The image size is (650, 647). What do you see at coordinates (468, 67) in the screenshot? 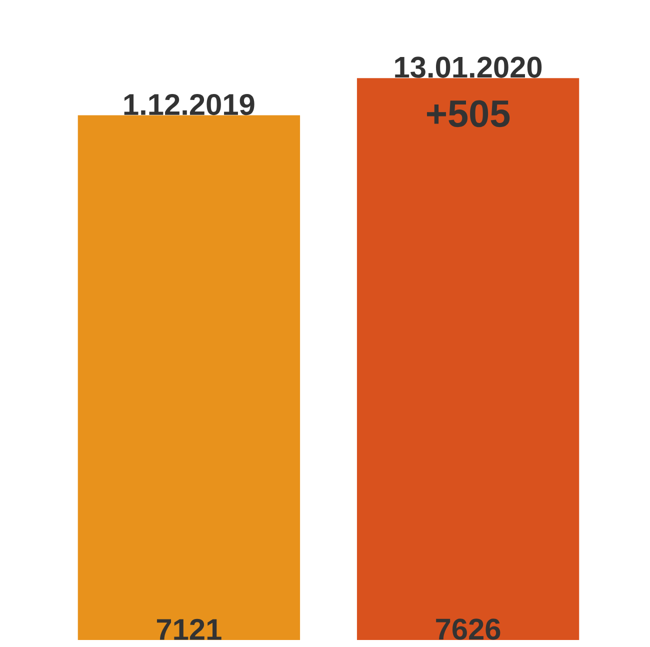
I see `x-tick-label: 13.01.2020` at bounding box center [468, 67].